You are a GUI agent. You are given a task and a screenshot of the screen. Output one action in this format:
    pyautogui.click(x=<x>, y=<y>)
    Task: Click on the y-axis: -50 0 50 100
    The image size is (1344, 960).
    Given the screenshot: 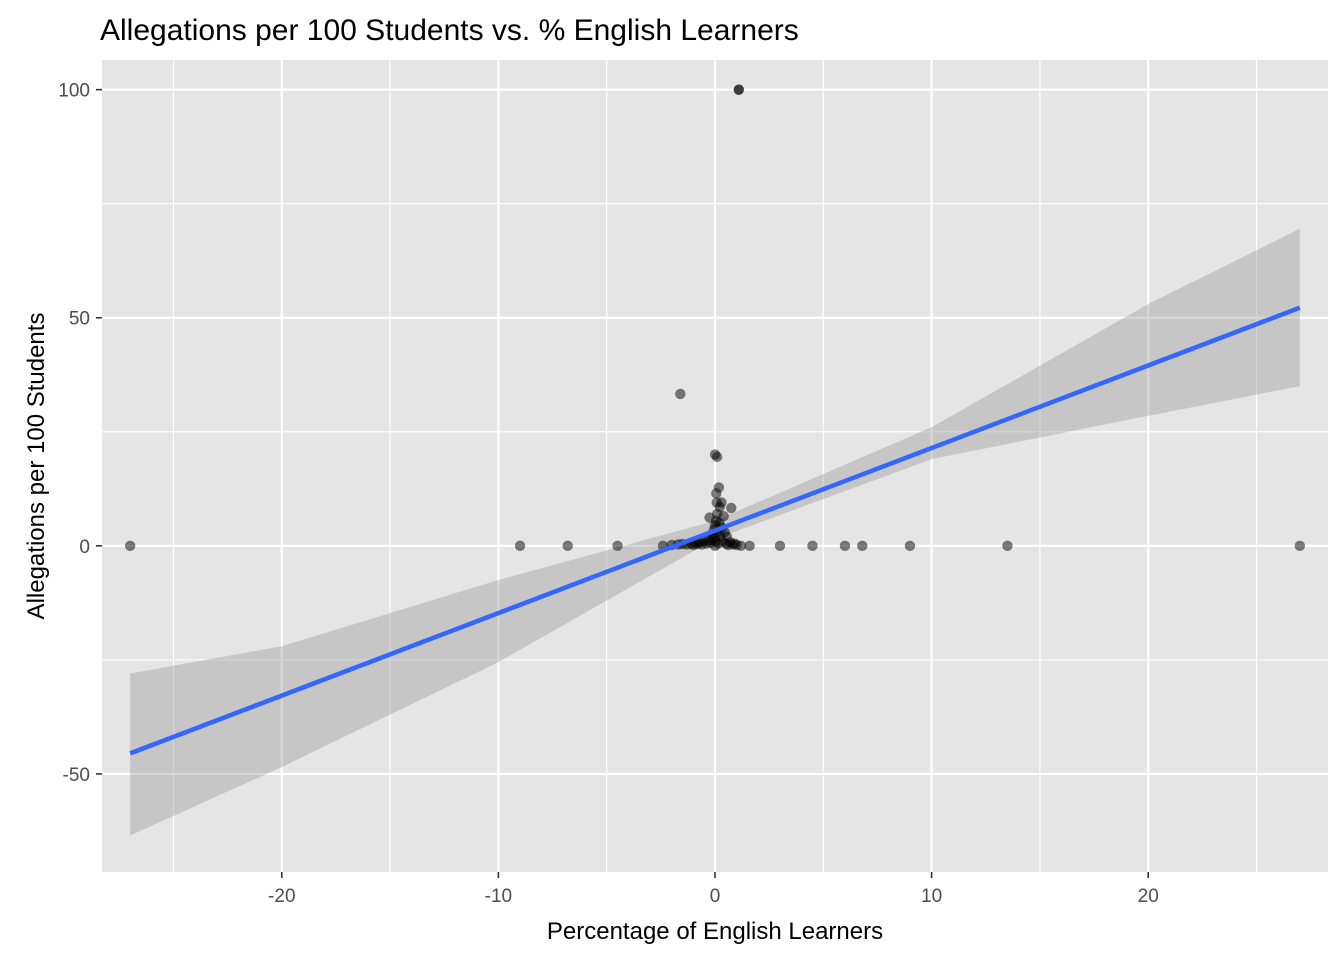 What is the action you would take?
    pyautogui.click(x=80, y=433)
    